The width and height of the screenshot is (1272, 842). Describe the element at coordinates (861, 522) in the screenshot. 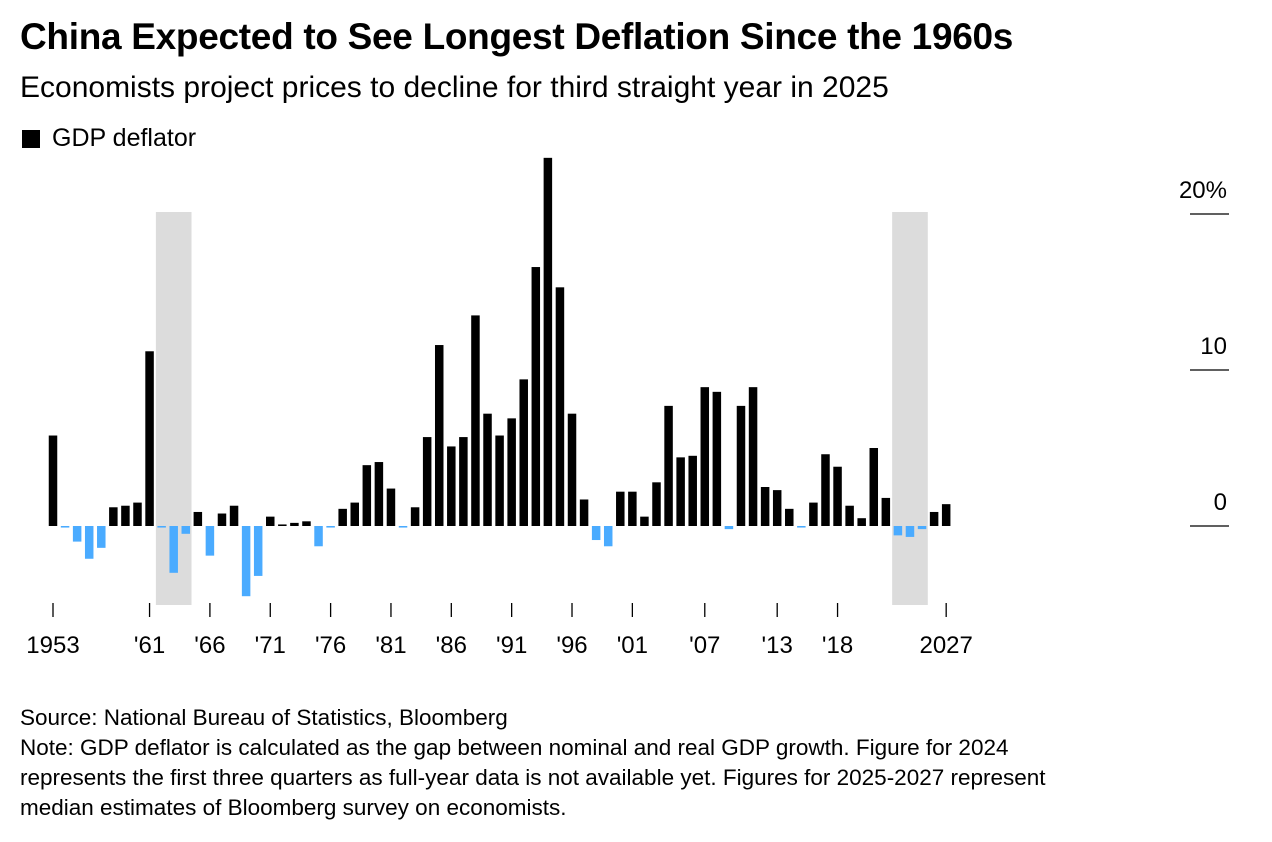

I see `bar-2020` at that location.